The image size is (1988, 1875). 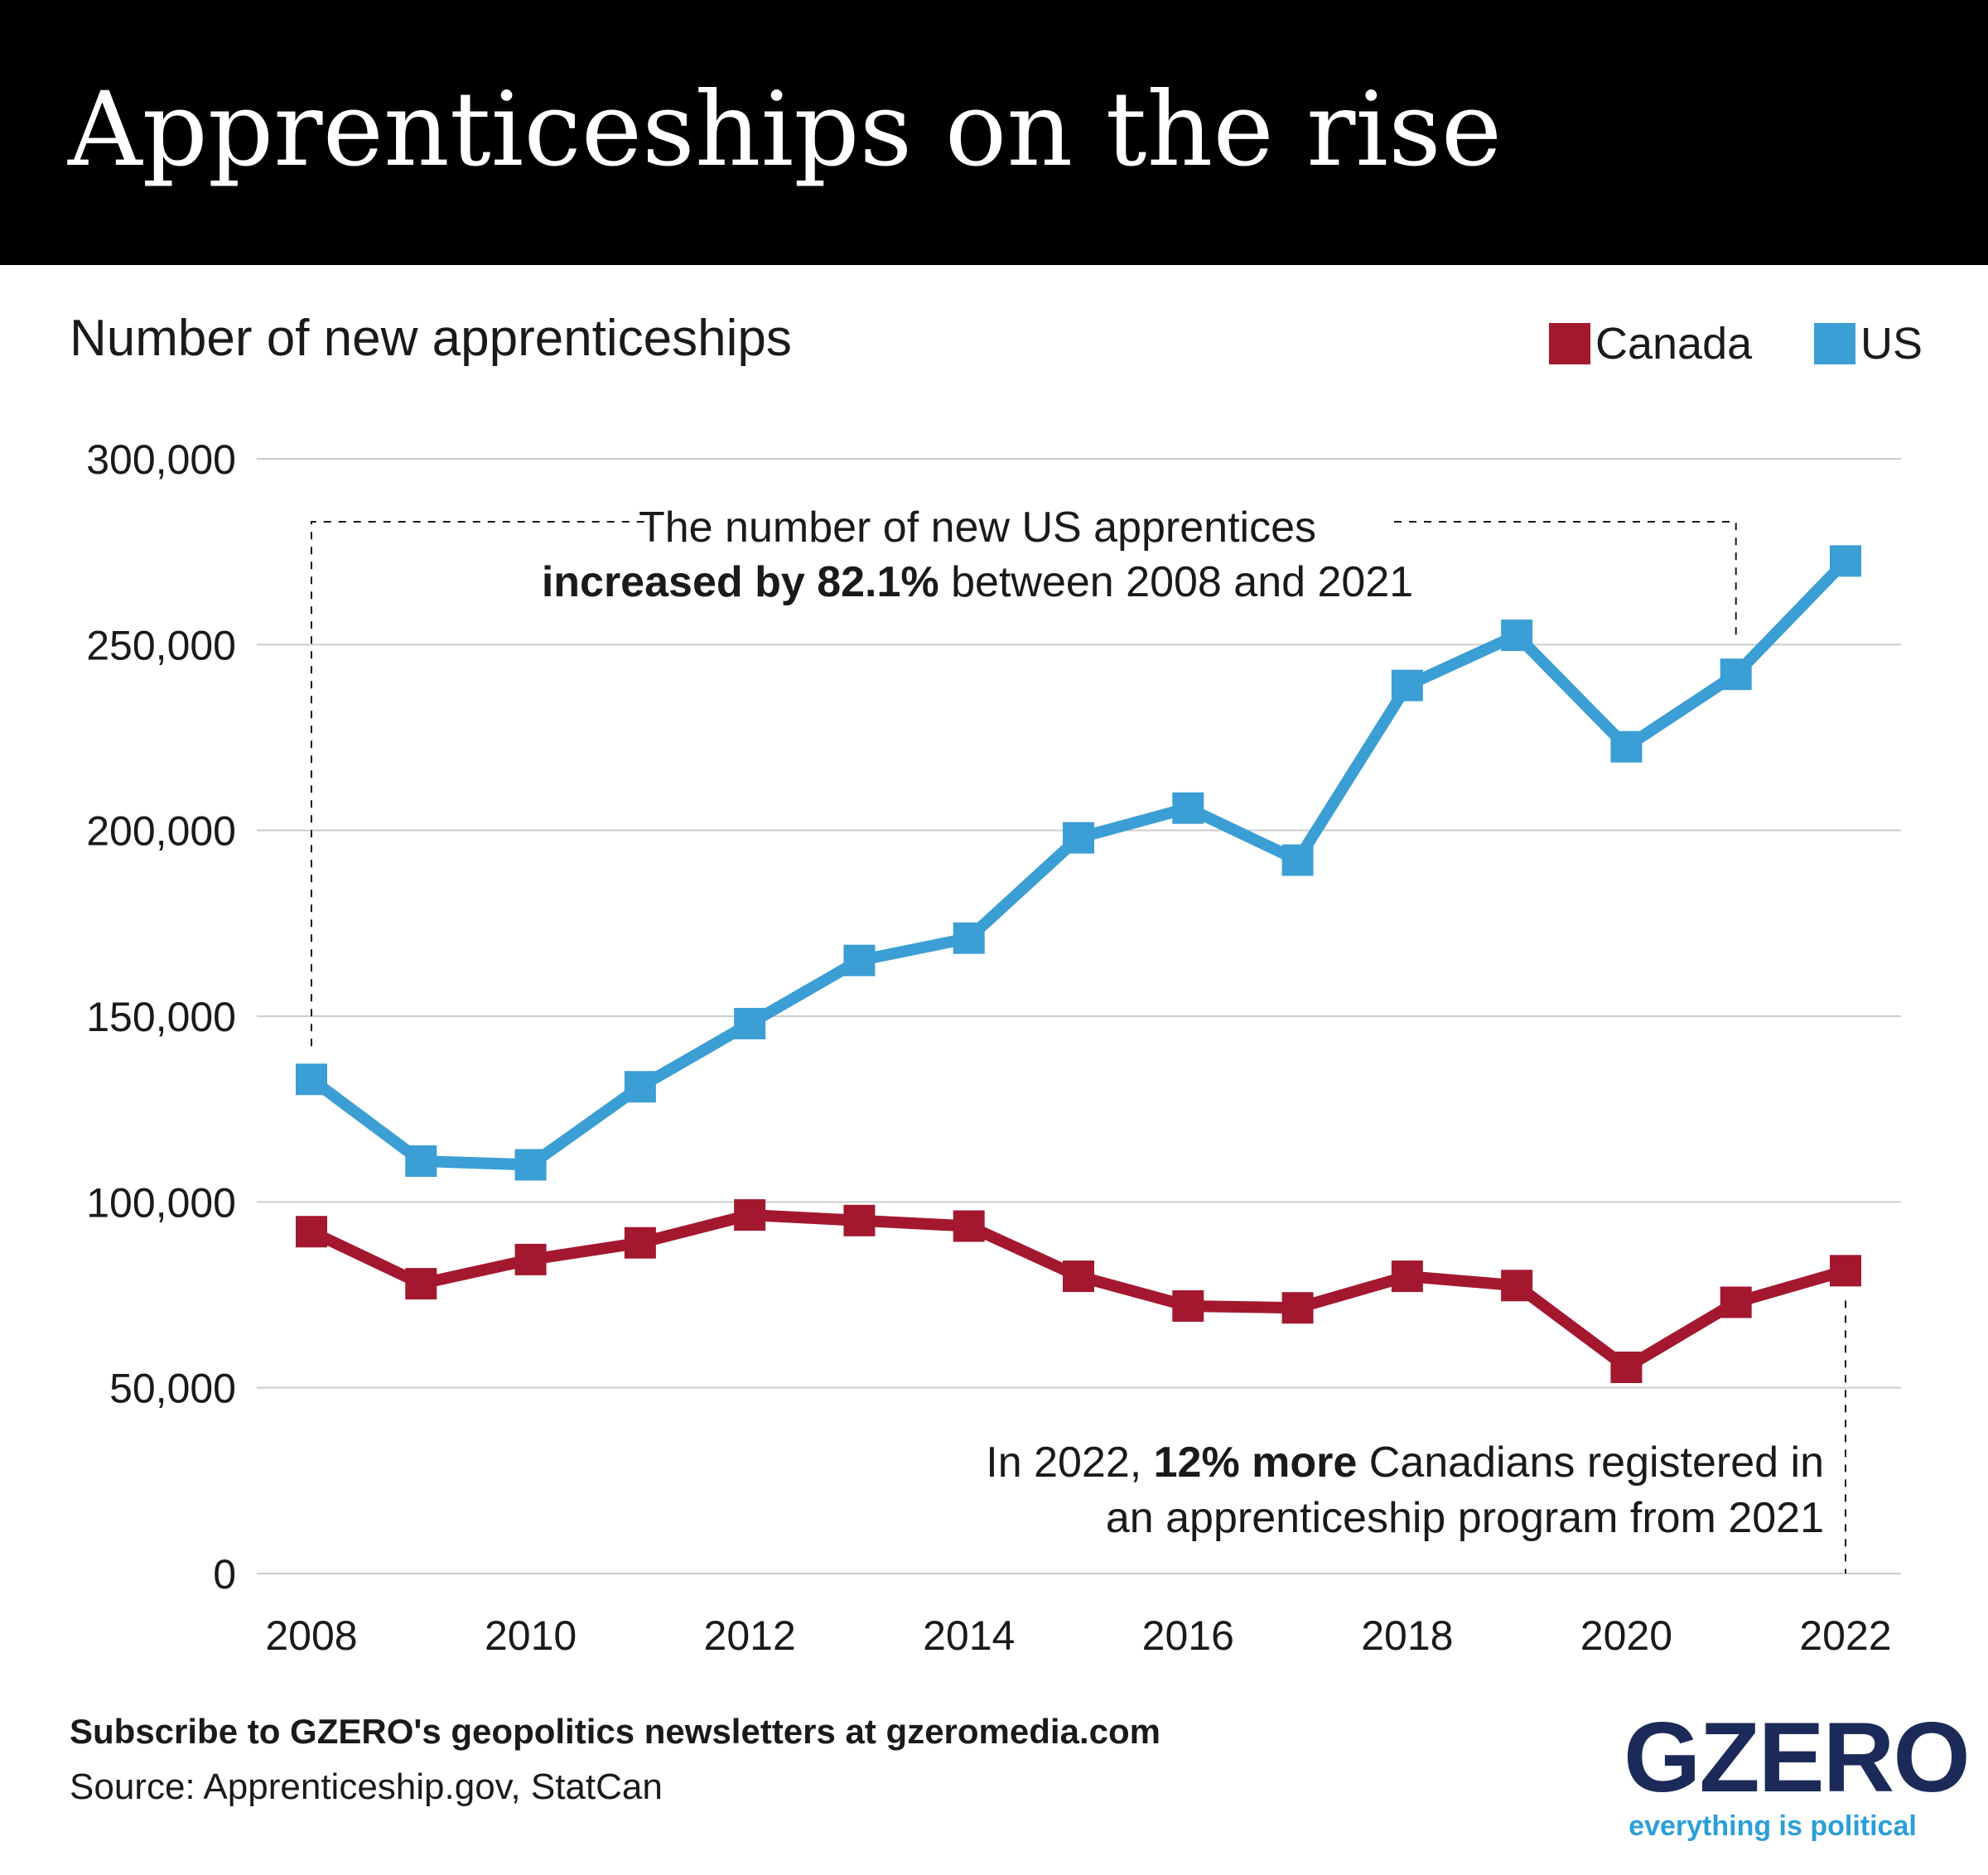 I want to click on x-tick-label: 2016, so click(x=1188, y=1635).